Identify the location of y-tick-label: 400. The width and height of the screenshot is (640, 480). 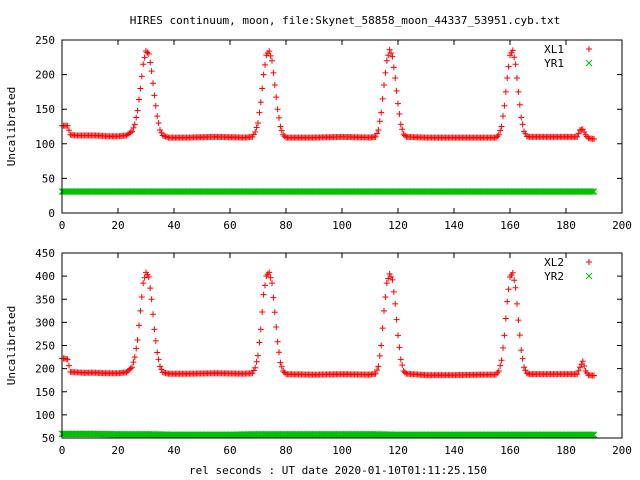
(45, 276).